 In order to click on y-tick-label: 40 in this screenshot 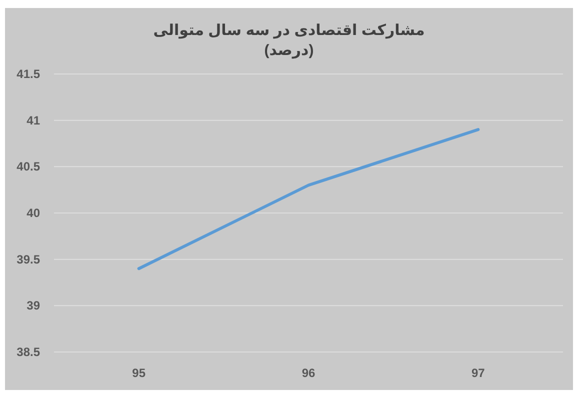, I will do `click(33, 213)`.